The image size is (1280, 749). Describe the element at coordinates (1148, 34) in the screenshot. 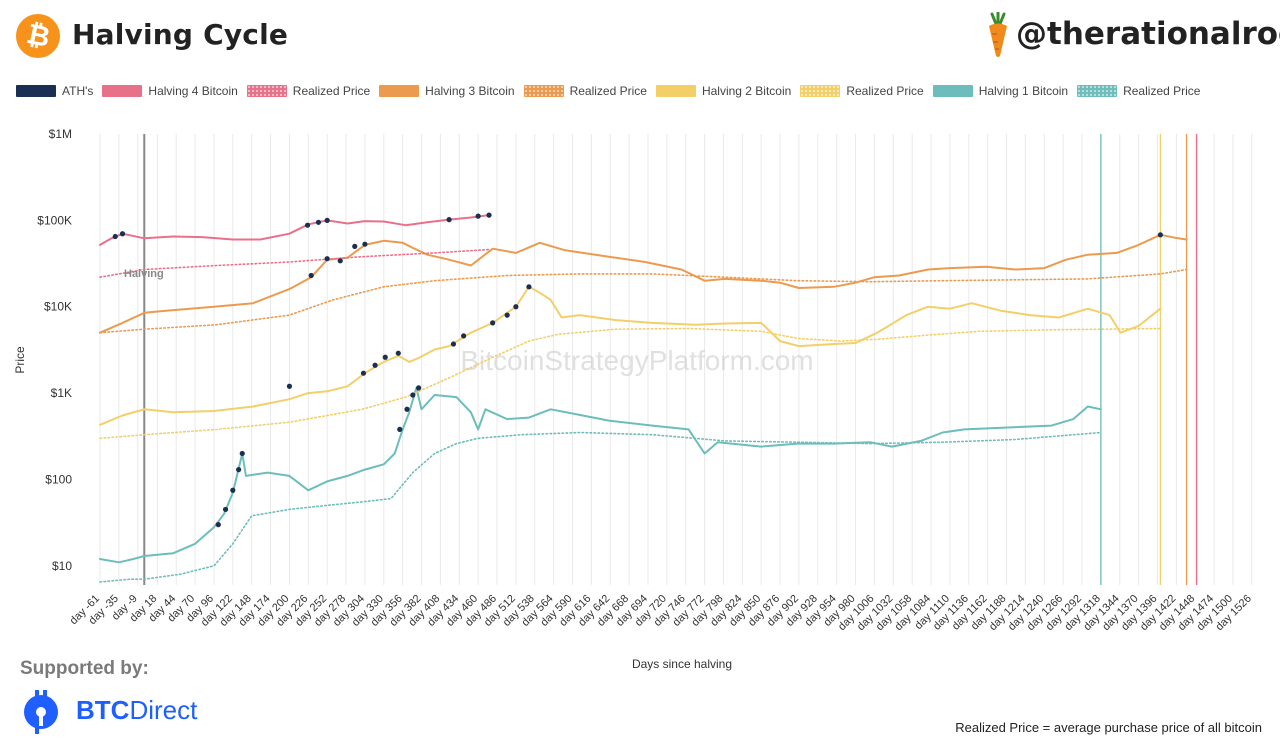

I see `author-handle: @therationalroot` at that location.